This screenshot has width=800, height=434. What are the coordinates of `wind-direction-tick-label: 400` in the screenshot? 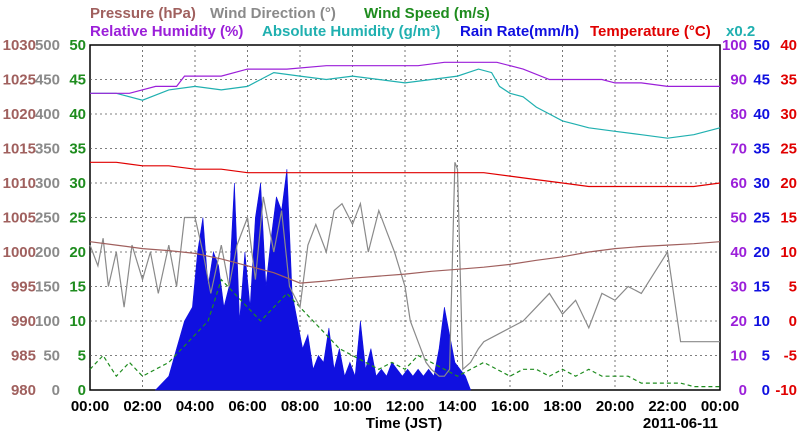 It's located at (47, 114).